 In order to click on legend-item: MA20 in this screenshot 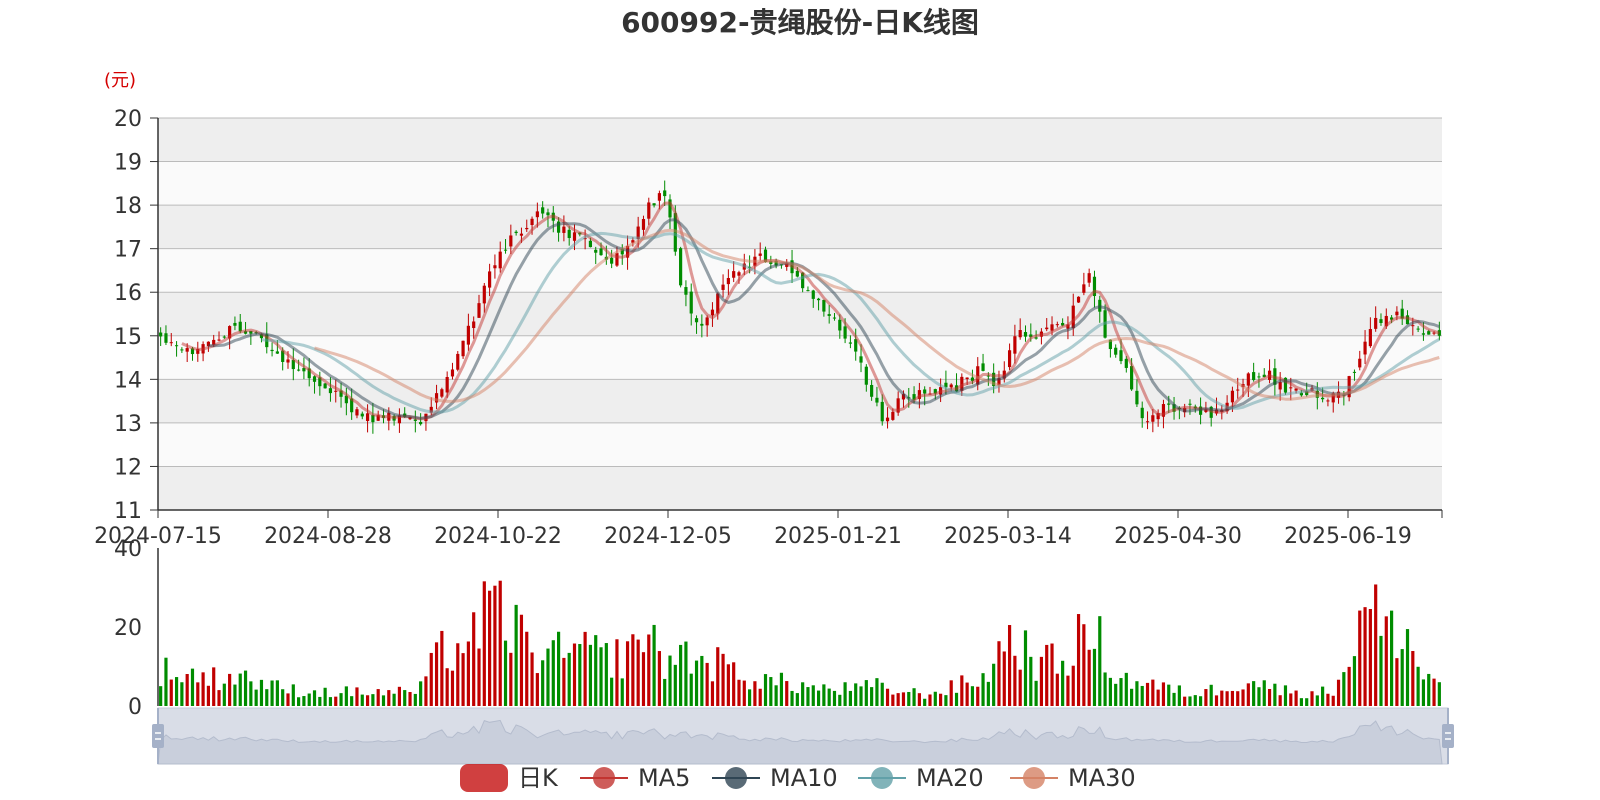, I will do `click(921, 778)`.